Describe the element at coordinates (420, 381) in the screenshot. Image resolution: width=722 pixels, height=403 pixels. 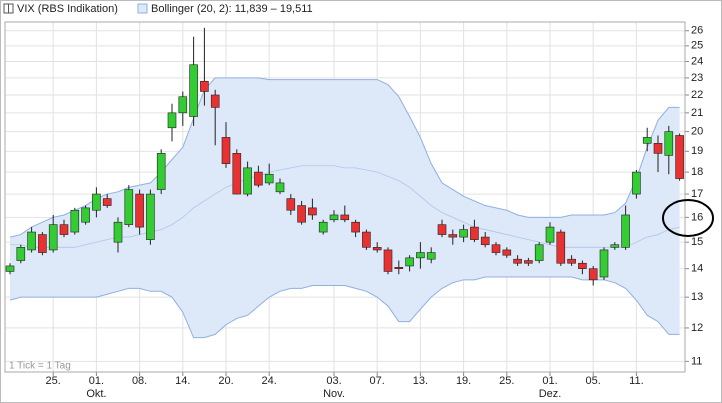
I see `x-tick-label: 13.` at that location.